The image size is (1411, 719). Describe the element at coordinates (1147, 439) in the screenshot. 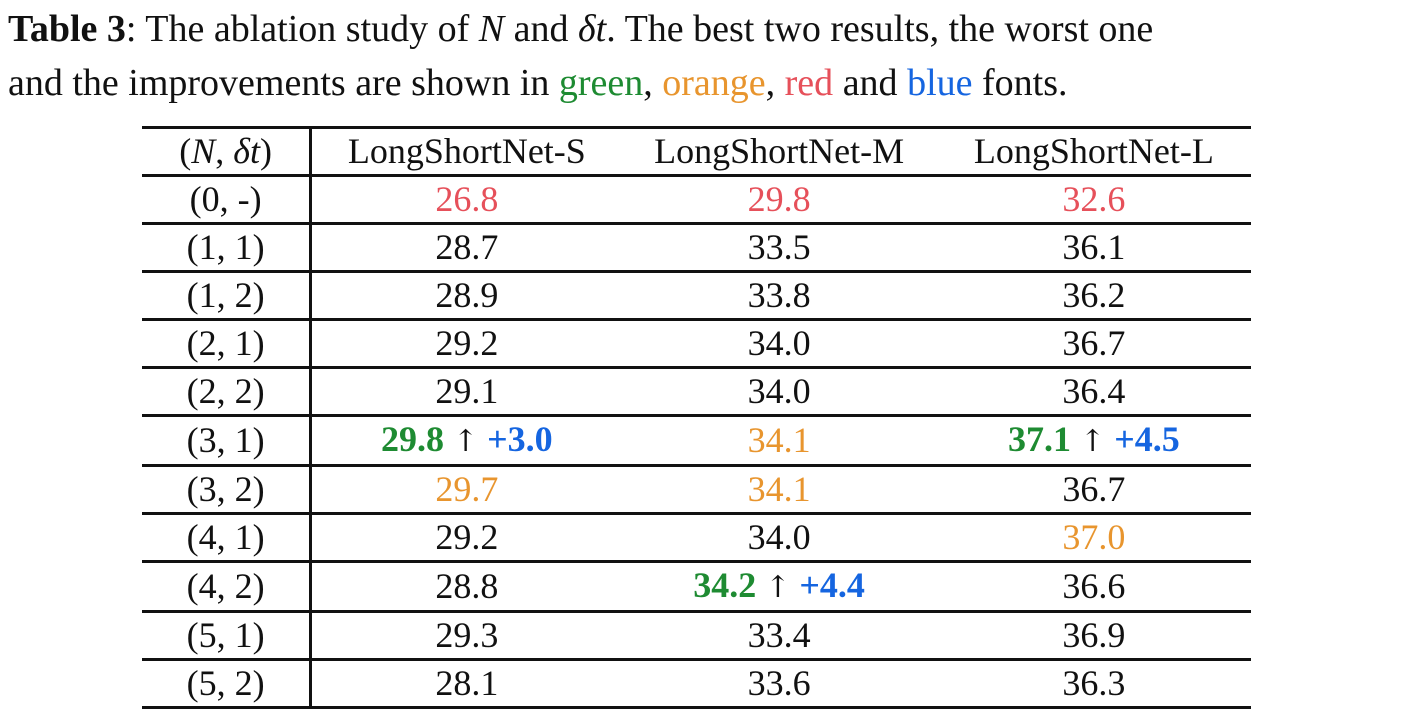

I see `improvement-value: +4.5` at that location.